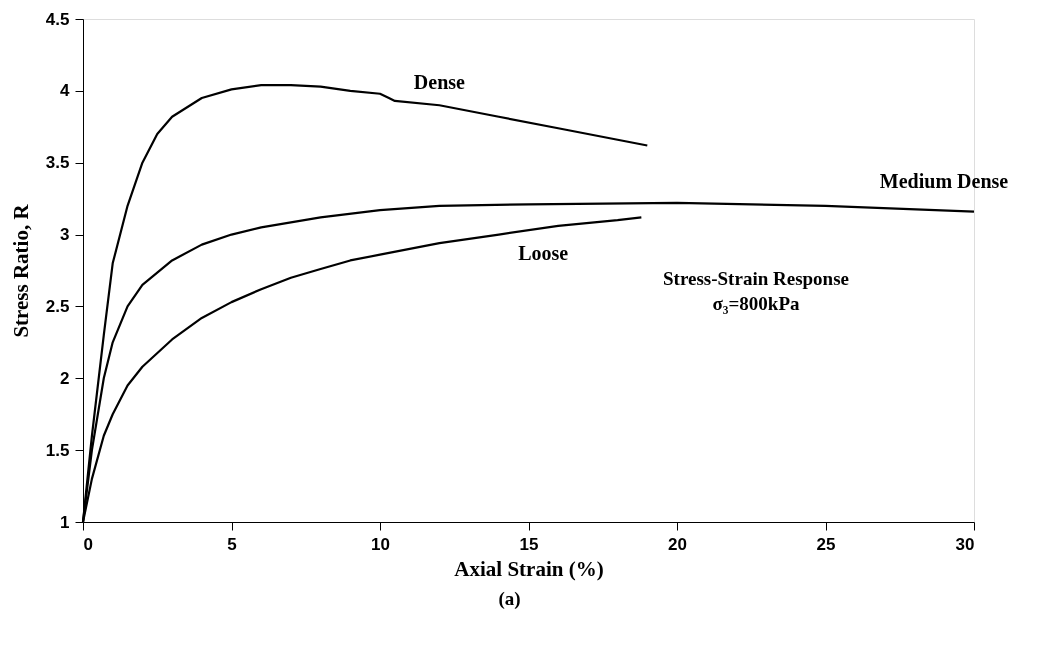  Describe the element at coordinates (529, 544) in the screenshot. I see `x-tick-label: 15` at that location.